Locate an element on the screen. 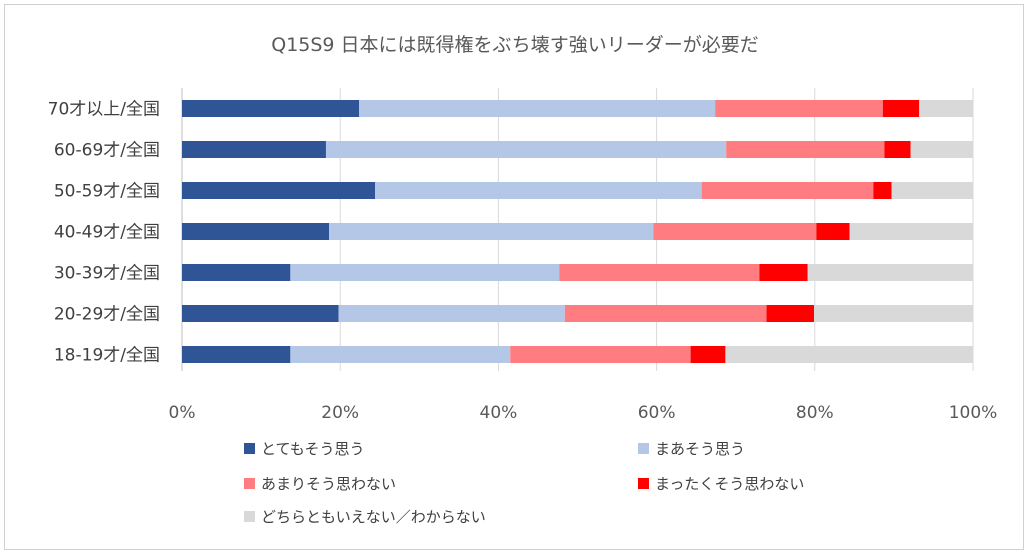  chart-title: Q15S9 日本には既得権をぶち壊す強いリーダーが必要だ is located at coordinates (515, 45).